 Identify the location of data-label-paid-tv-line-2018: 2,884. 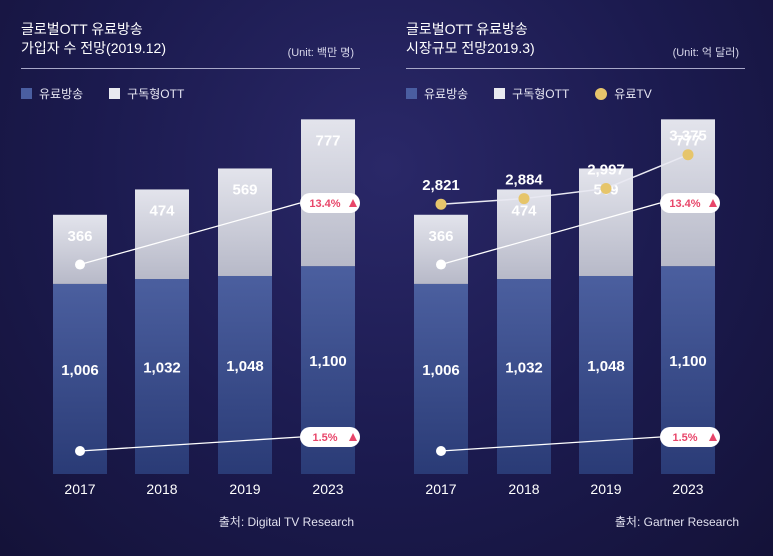
(524, 180).